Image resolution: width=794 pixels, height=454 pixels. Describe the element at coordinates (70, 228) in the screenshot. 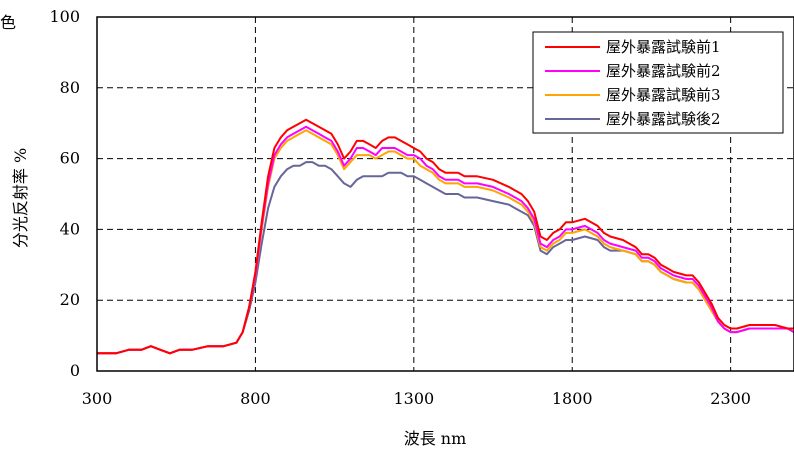

I see `y-tick-label: 40` at that location.